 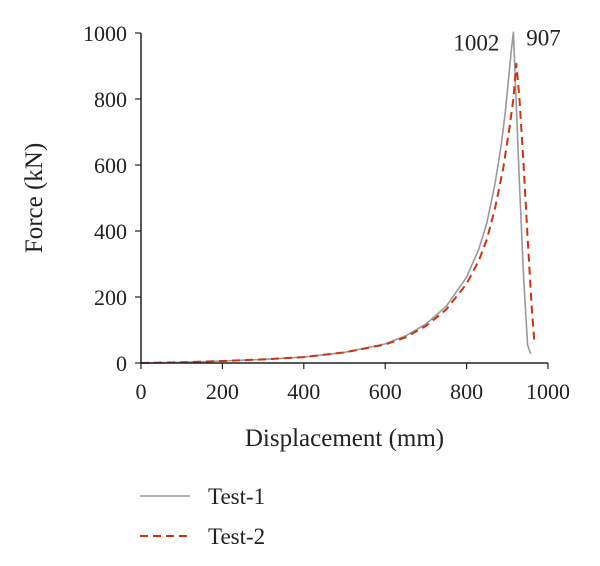 I want to click on y-tick-label: 800, so click(x=110, y=99).